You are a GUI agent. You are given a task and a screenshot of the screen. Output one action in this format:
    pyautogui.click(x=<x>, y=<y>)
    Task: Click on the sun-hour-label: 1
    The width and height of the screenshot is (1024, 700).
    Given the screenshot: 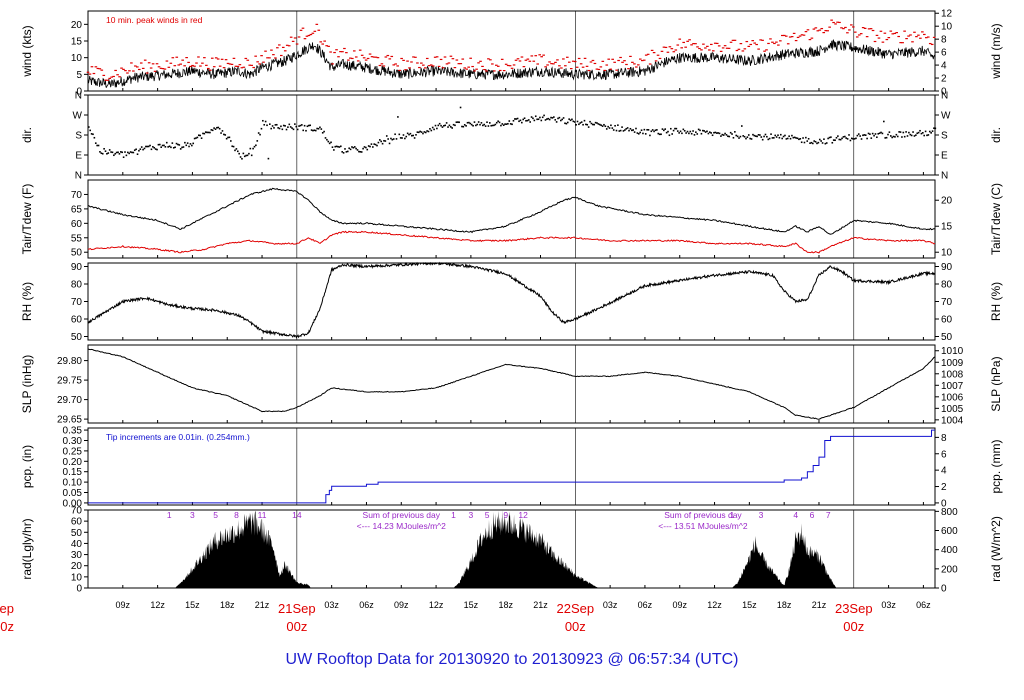 What is the action you would take?
    pyautogui.click(x=732, y=515)
    